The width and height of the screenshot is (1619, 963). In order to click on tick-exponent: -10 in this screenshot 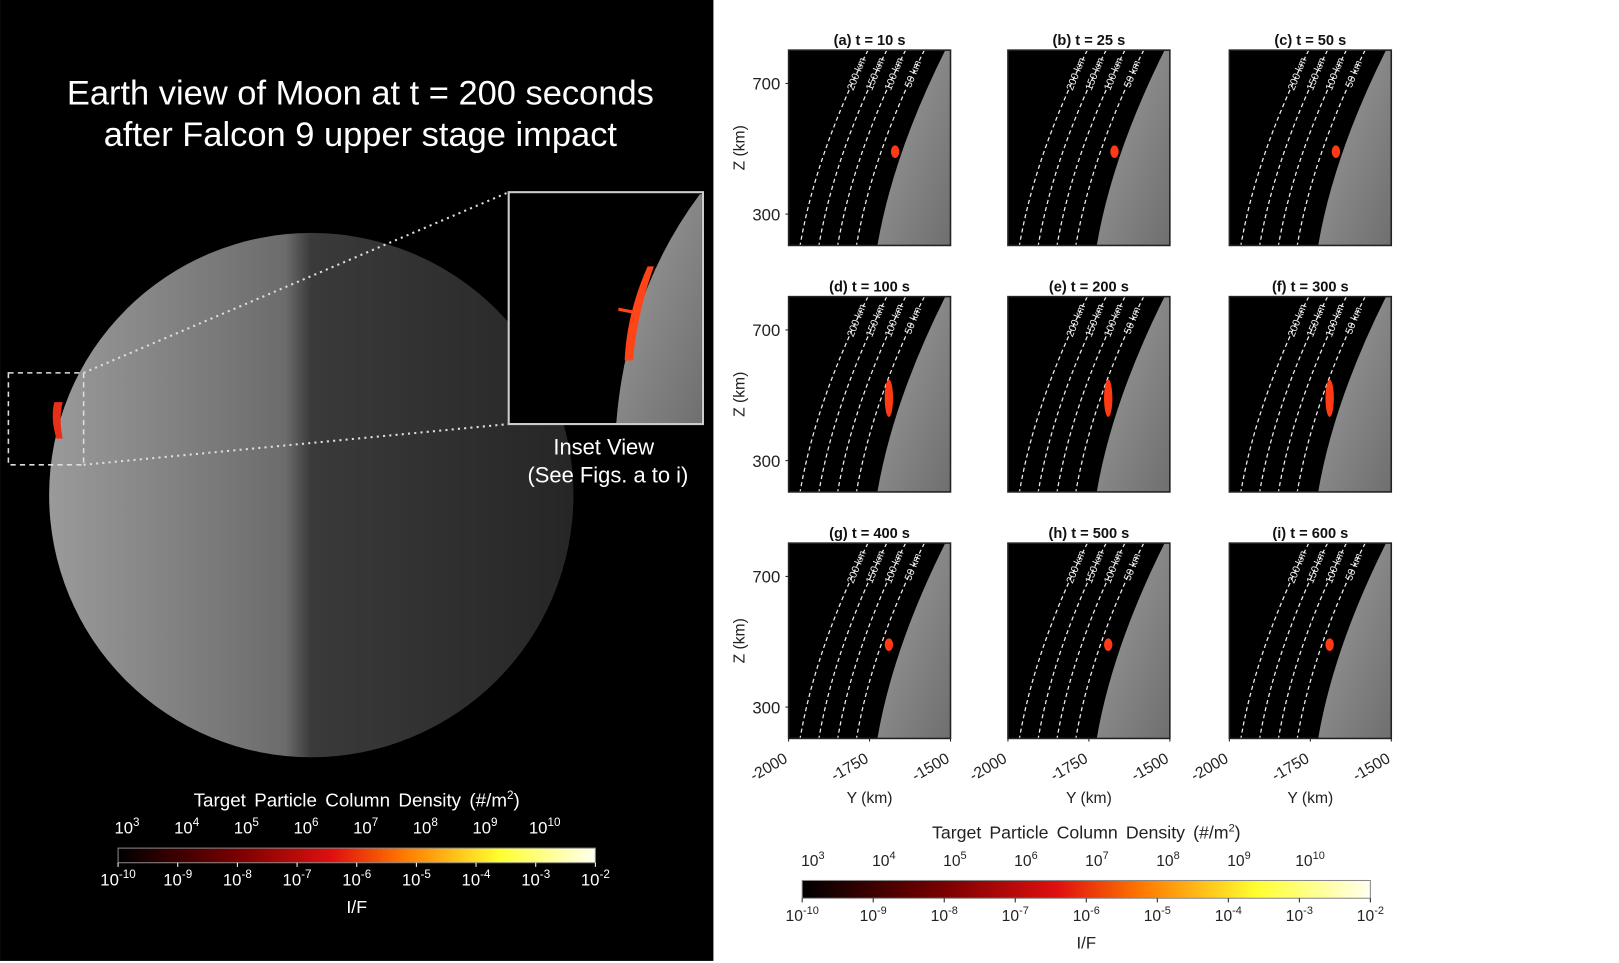, I will do `click(127, 874)`.